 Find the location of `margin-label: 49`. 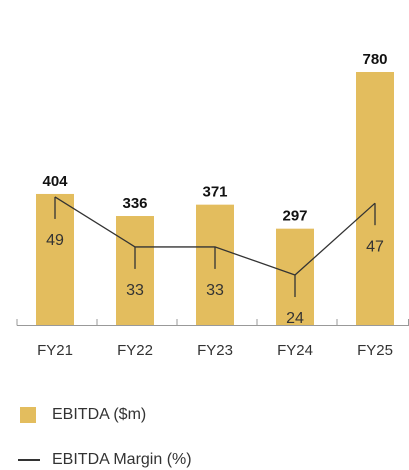

margin-label: 49 is located at coordinates (55, 240).